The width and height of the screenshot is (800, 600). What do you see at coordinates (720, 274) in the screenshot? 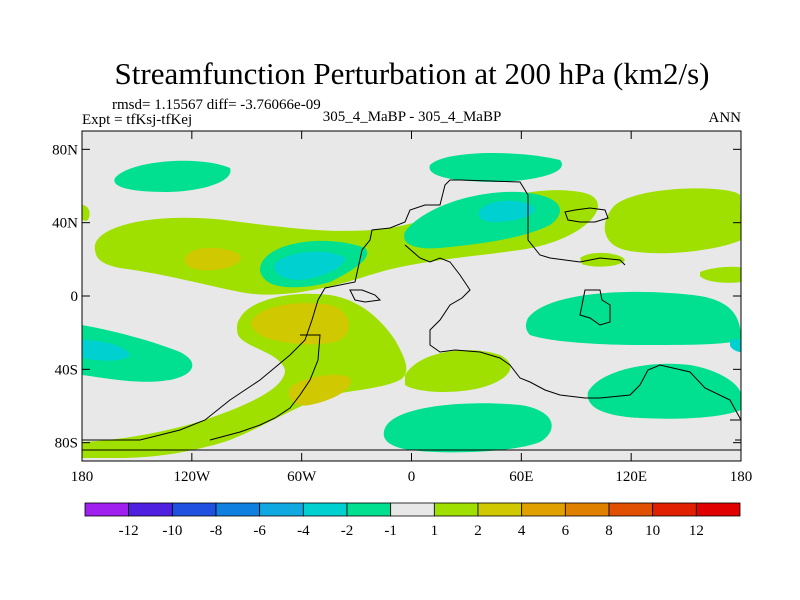
I see `contour-pos-east-edge` at bounding box center [720, 274].